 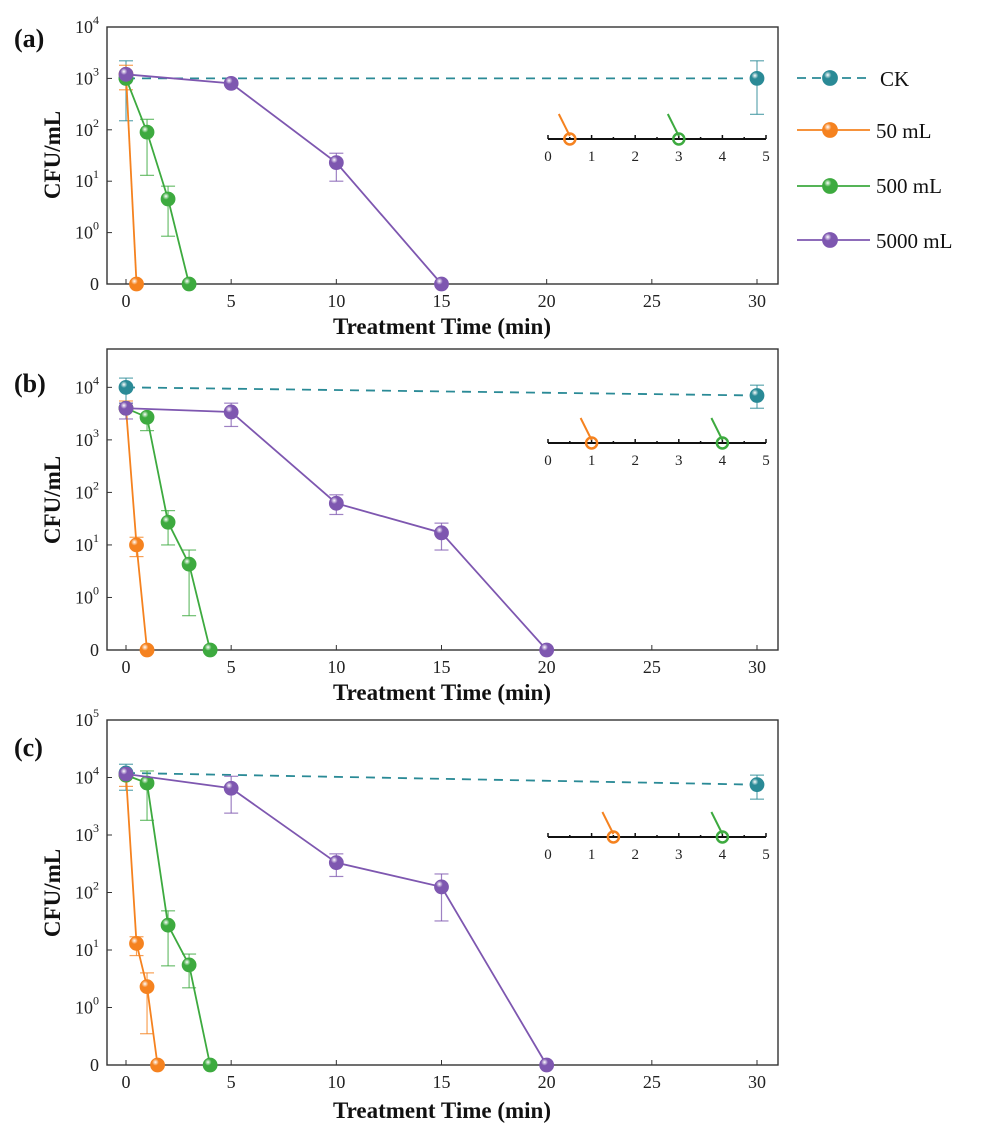 I want to click on x-axis-title-a: Treatment Time (min), so click(x=442, y=326).